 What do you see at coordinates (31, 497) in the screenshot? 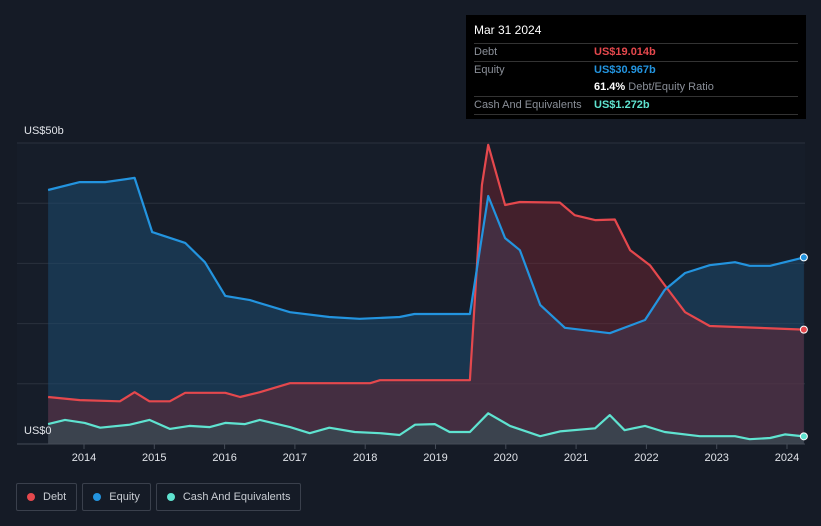
I see `debt-dot-icon` at bounding box center [31, 497].